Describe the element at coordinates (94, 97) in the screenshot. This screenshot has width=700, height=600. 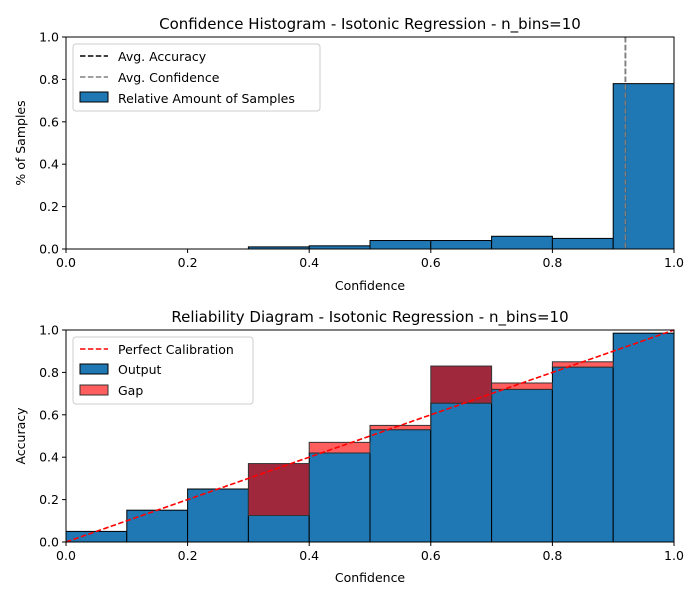
I see `legend-relative-amount-swatch` at that location.